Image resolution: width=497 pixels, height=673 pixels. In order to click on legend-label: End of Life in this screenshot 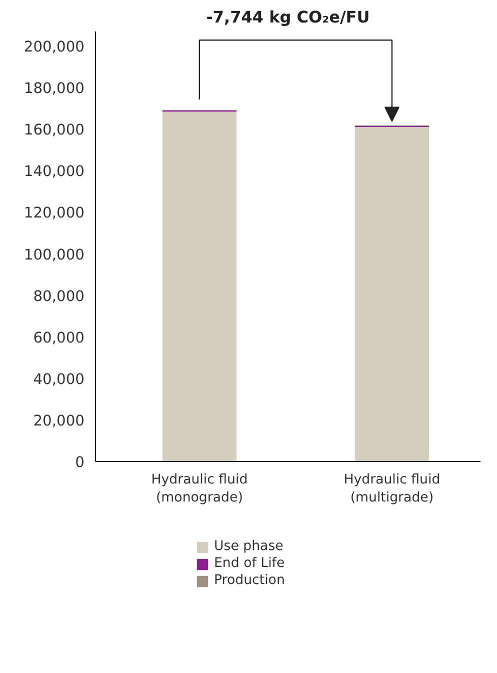, I will do `click(249, 563)`.